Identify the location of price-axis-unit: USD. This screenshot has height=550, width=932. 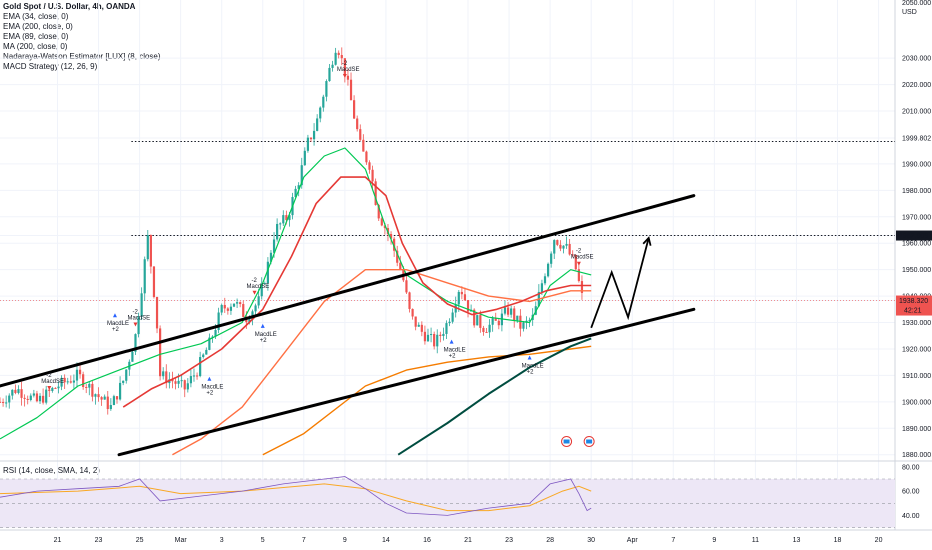
(909, 12).